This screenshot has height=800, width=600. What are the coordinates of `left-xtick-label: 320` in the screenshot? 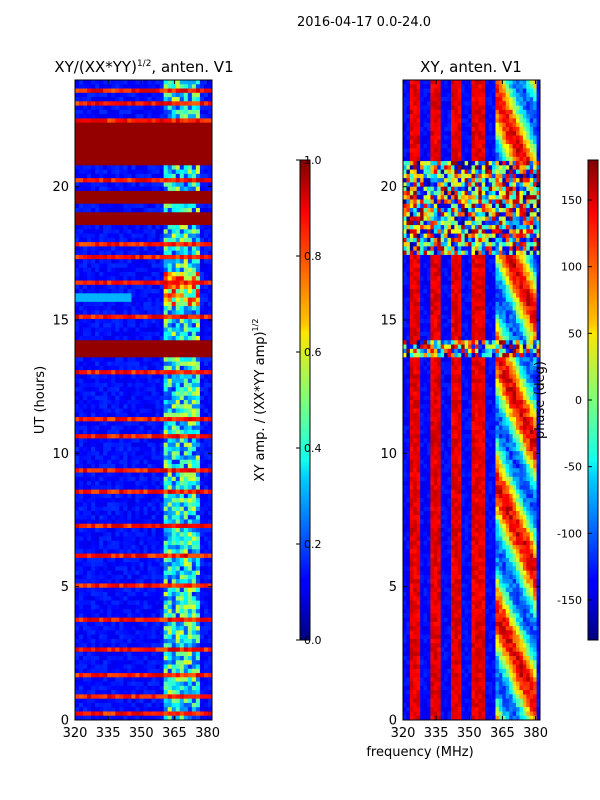 It's located at (75, 733).